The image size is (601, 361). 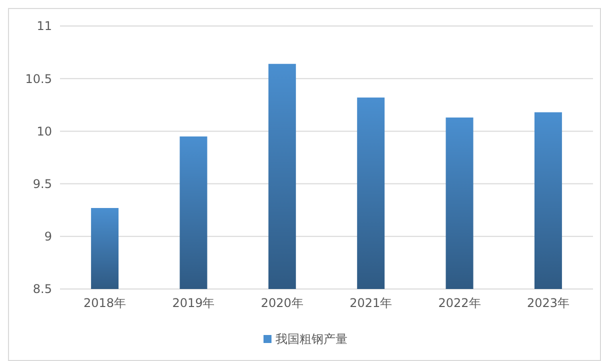 I want to click on x-tick-label: 2021年, so click(x=371, y=303).